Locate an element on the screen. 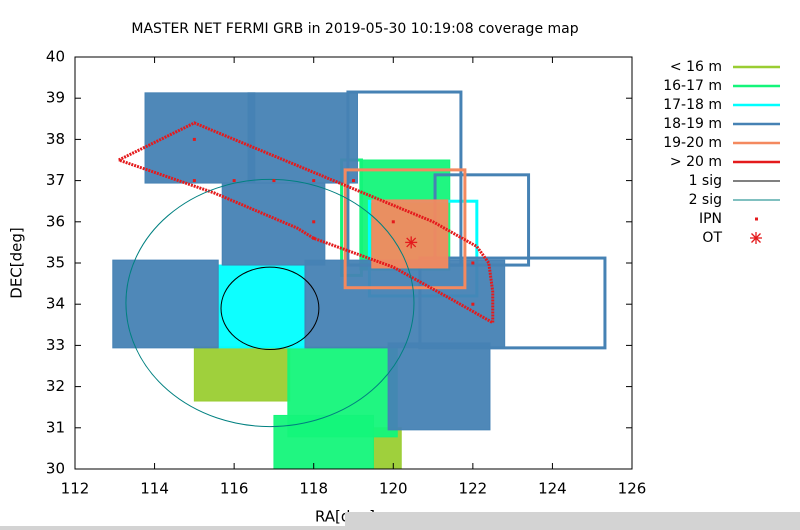 The image size is (800, 530). y-tick-label: 37 is located at coordinates (55, 180).